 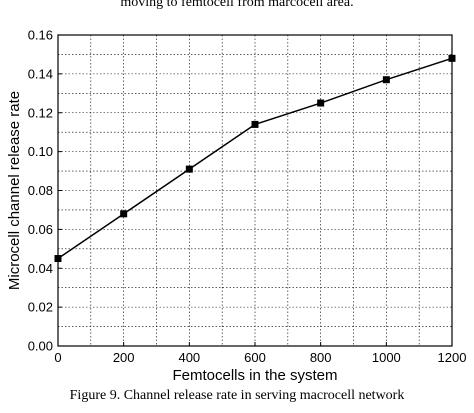 I want to click on y-tick-label: 0.06, so click(x=40, y=229).